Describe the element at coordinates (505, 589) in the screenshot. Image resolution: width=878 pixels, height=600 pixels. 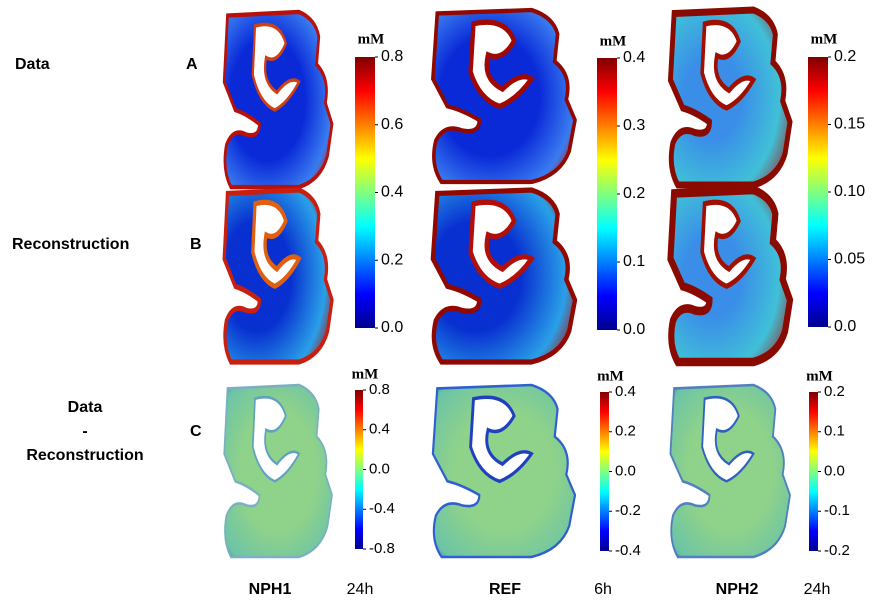
I see `column-name: REF` at that location.